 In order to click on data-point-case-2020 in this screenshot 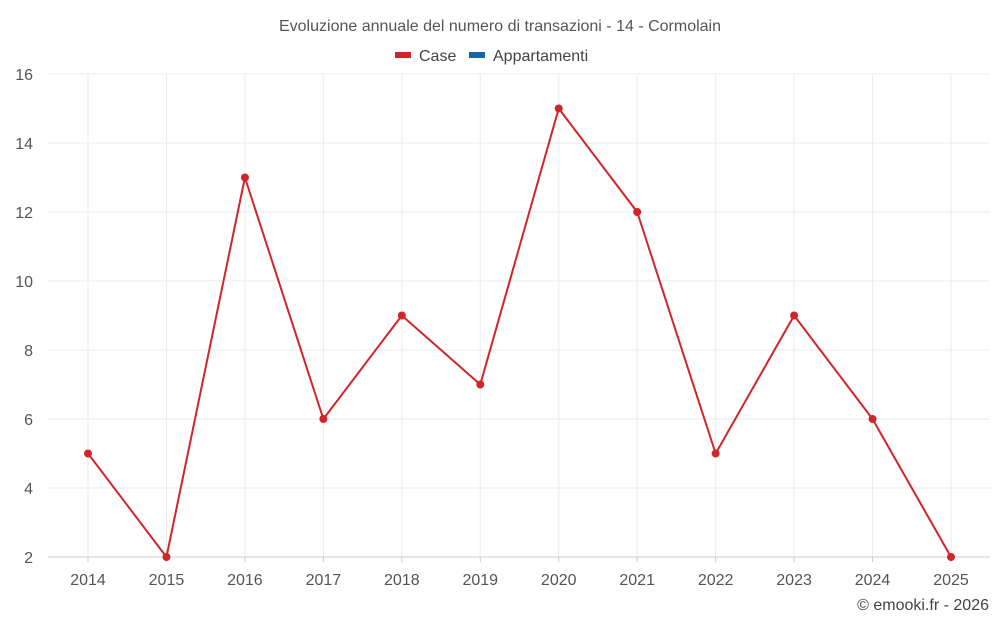, I will do `click(558, 108)`.